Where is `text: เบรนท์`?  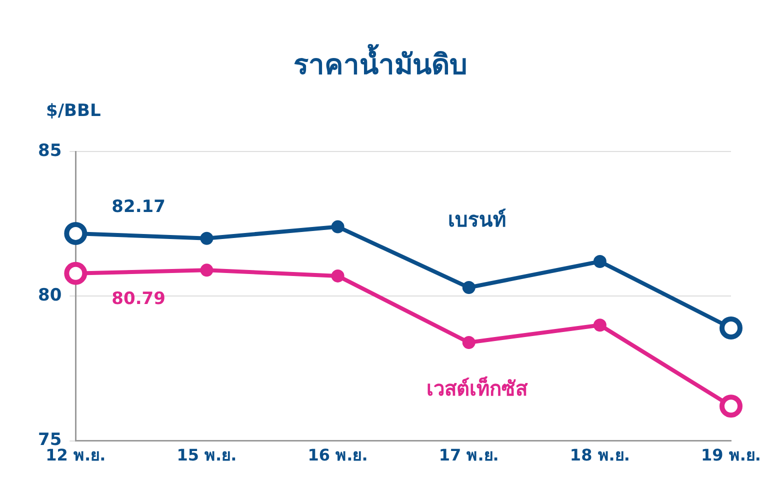
text: เบรนท์ is located at coordinates (477, 220).